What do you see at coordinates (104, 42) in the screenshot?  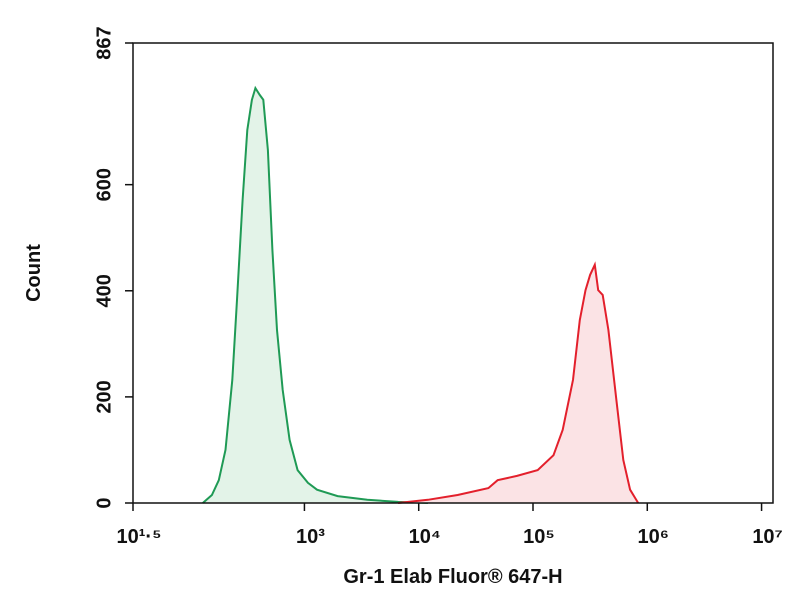 I see `y-tick-label: 867` at bounding box center [104, 42].